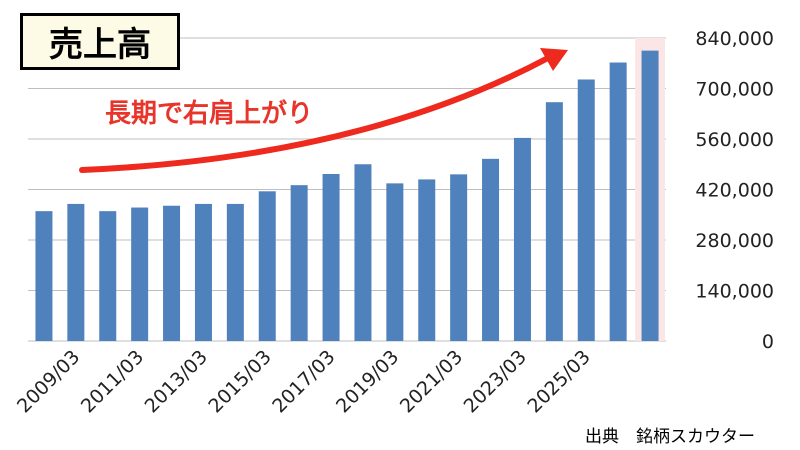  I want to click on bar-2014/03, so click(235, 272).